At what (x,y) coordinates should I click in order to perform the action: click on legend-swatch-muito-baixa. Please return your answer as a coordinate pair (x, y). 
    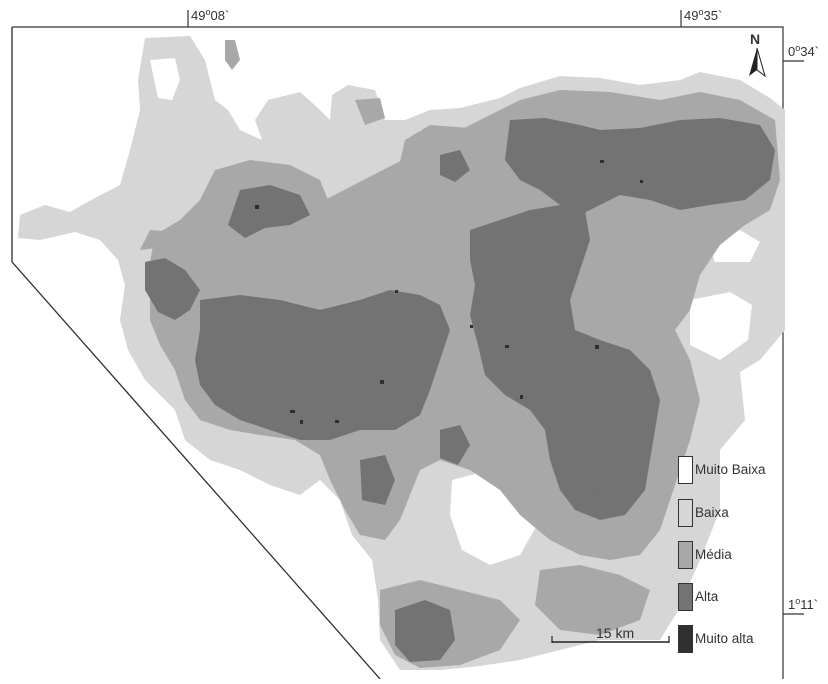
    Looking at the image, I should click on (685, 470).